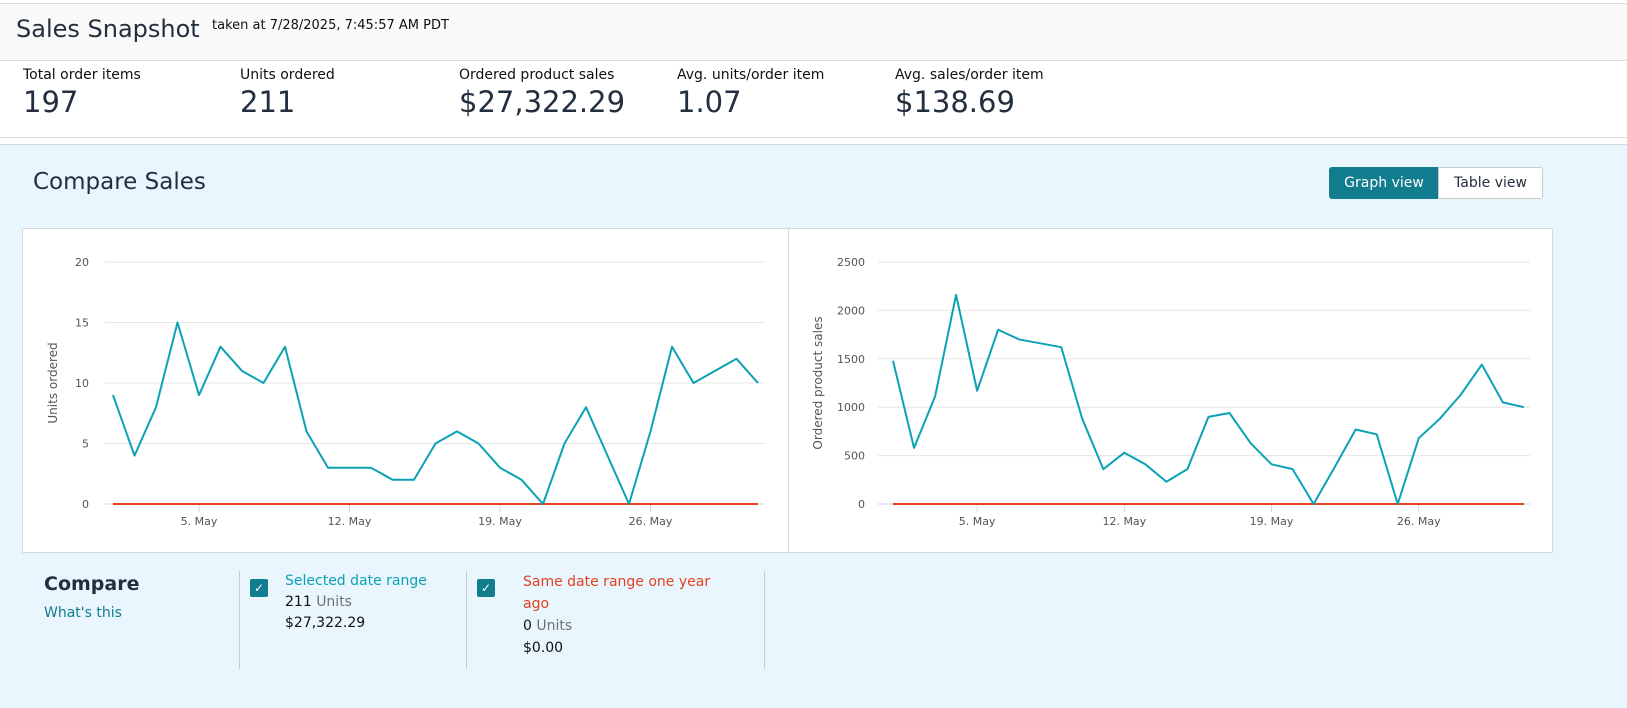 This screenshot has width=1627, height=708. What do you see at coordinates (325, 623) in the screenshot?
I see `selected-sales: $27,322.29` at bounding box center [325, 623].